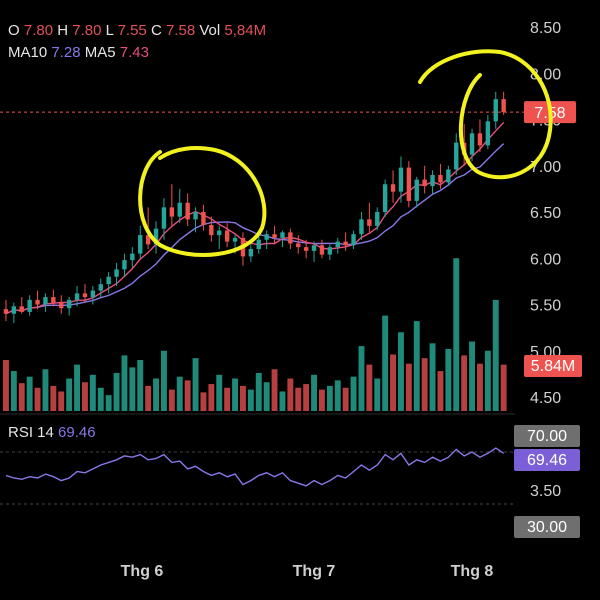  What do you see at coordinates (314, 571) in the screenshot?
I see `x-axis-label: Thg 7` at bounding box center [314, 571].